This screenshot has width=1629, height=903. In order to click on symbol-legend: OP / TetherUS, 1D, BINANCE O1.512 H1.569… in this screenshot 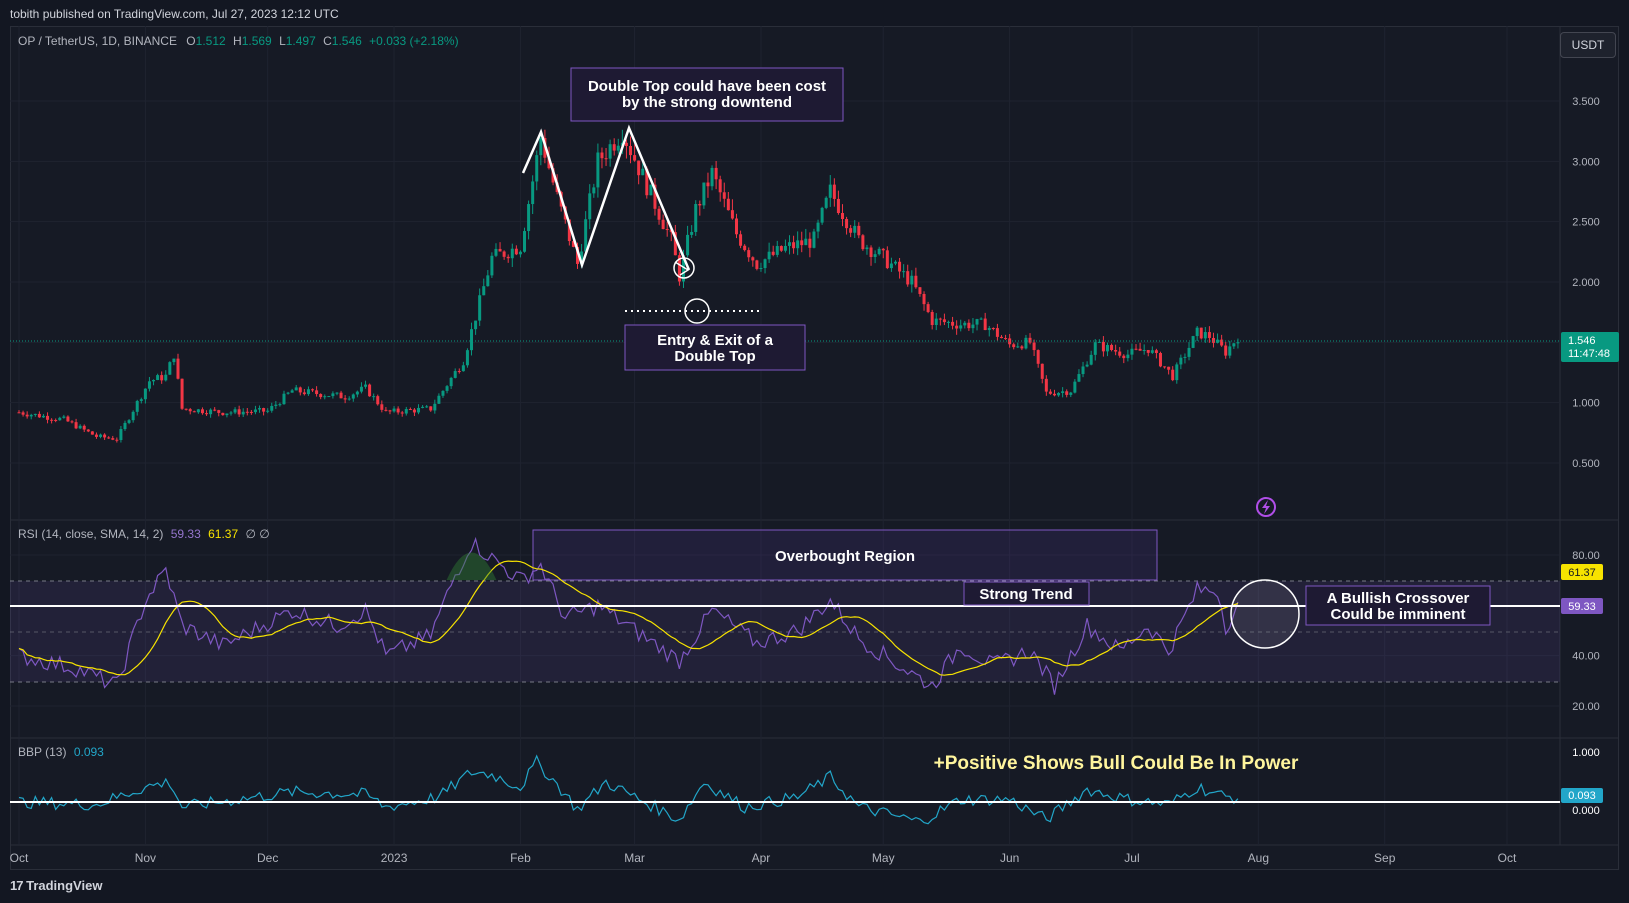, I will do `click(238, 41)`.